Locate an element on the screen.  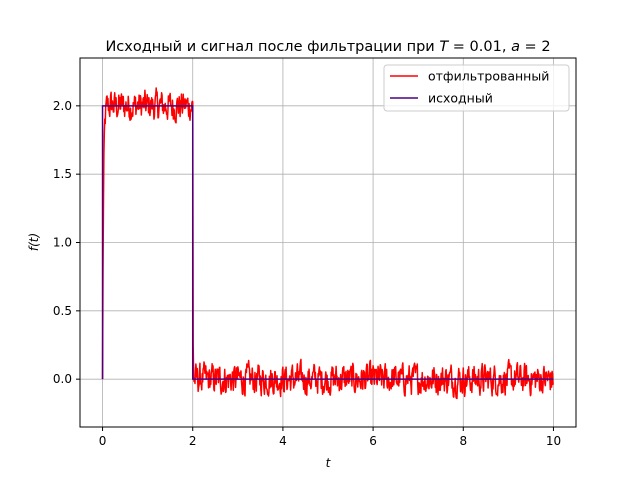
y-tick-label: 1.5 is located at coordinates (62, 174).